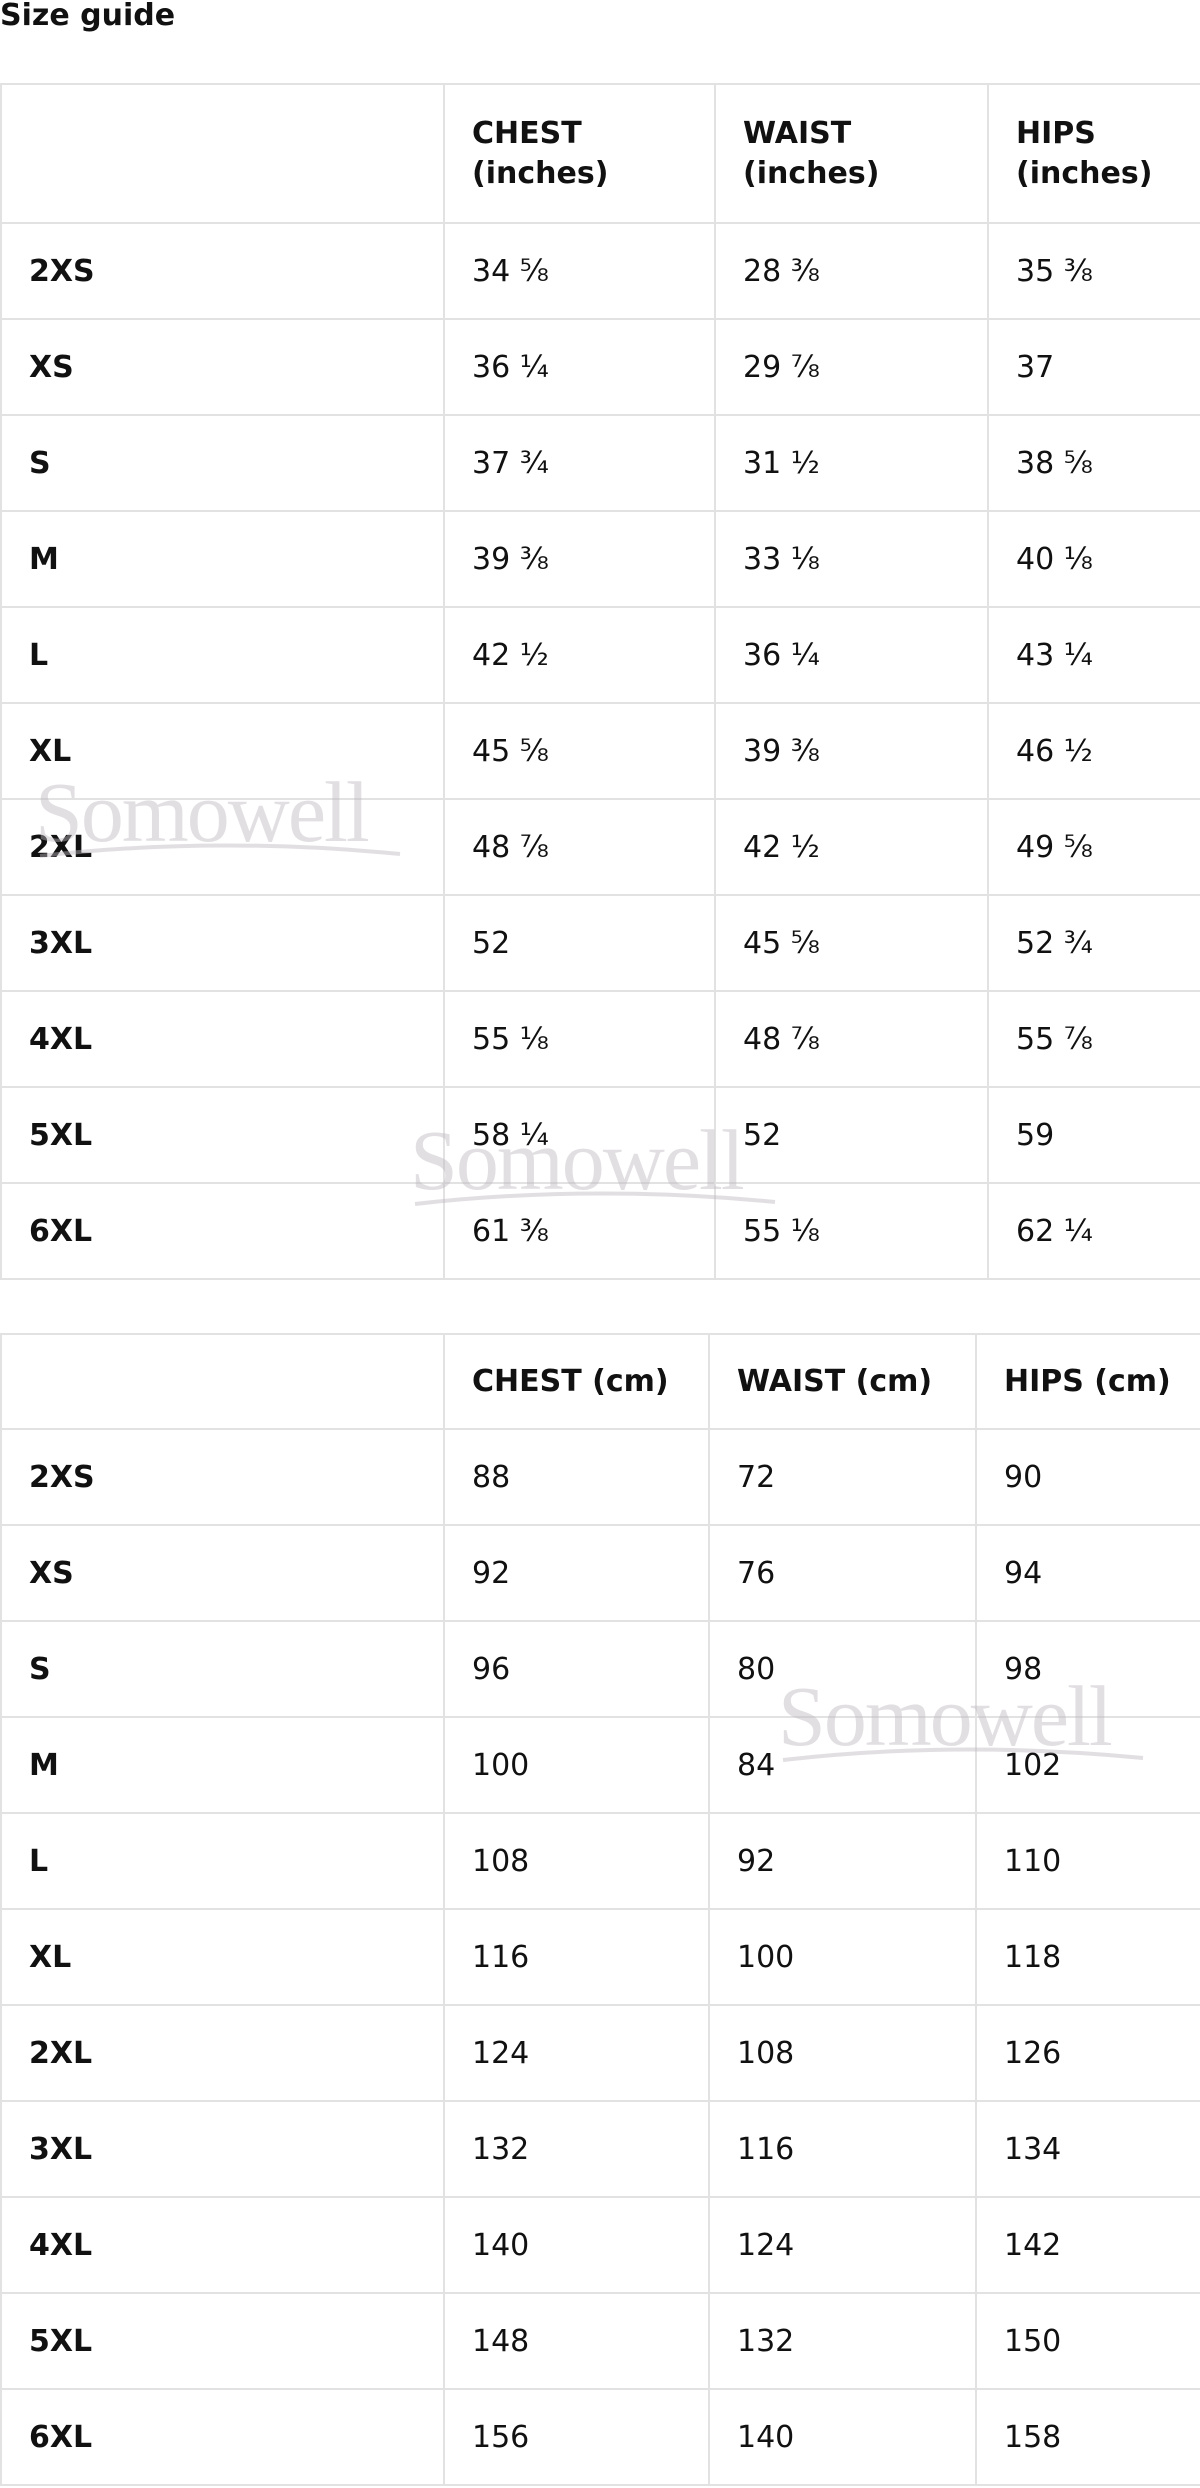  I want to click on measurement-cell: 156, so click(576, 2437).